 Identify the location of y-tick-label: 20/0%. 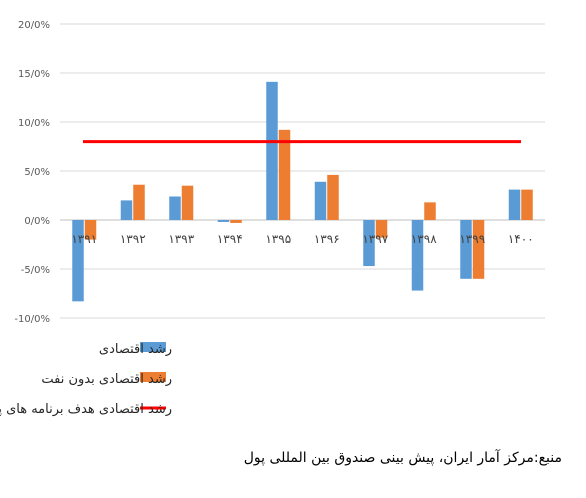
(34, 25).